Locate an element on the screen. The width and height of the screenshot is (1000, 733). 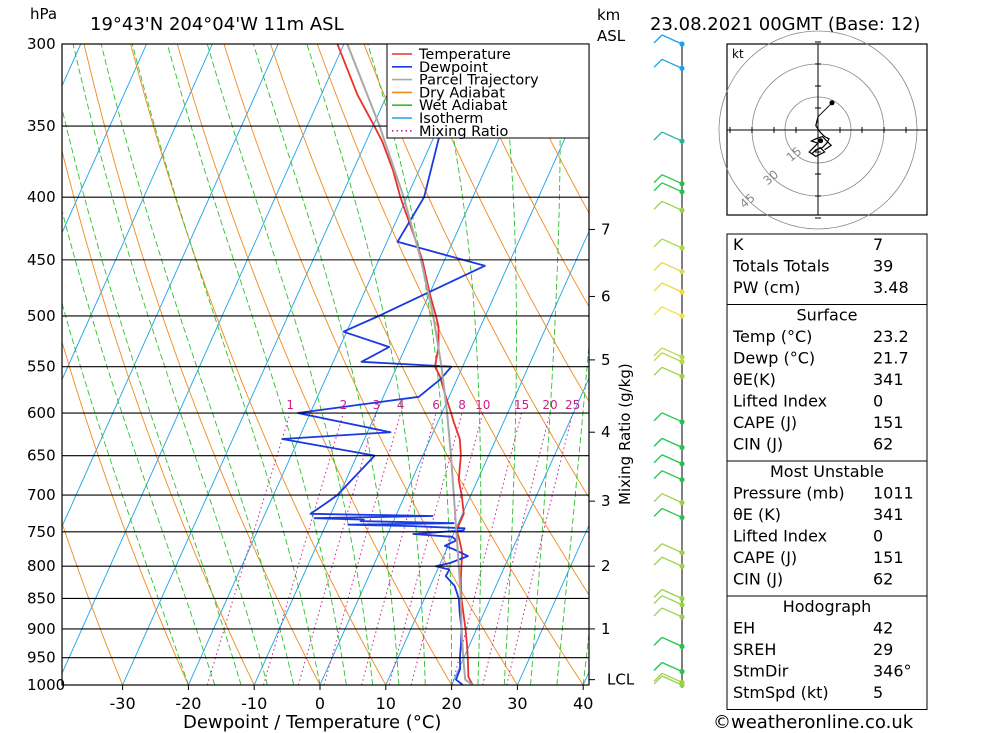
legend-label: Dry Adiabat is located at coordinates (462, 93).